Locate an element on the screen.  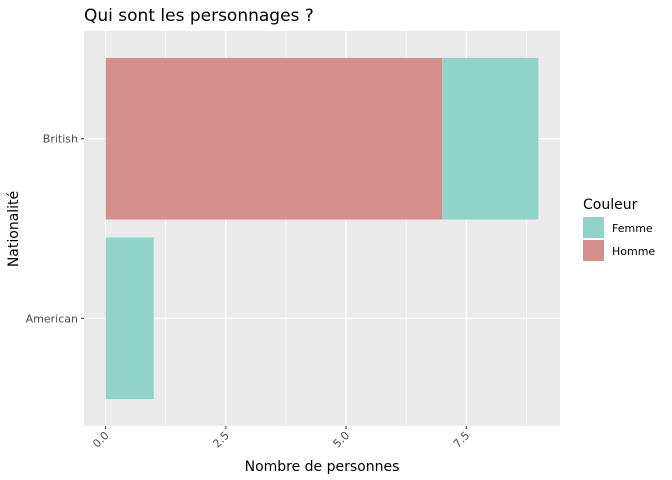
y-tick-label: British is located at coordinates (60, 139).